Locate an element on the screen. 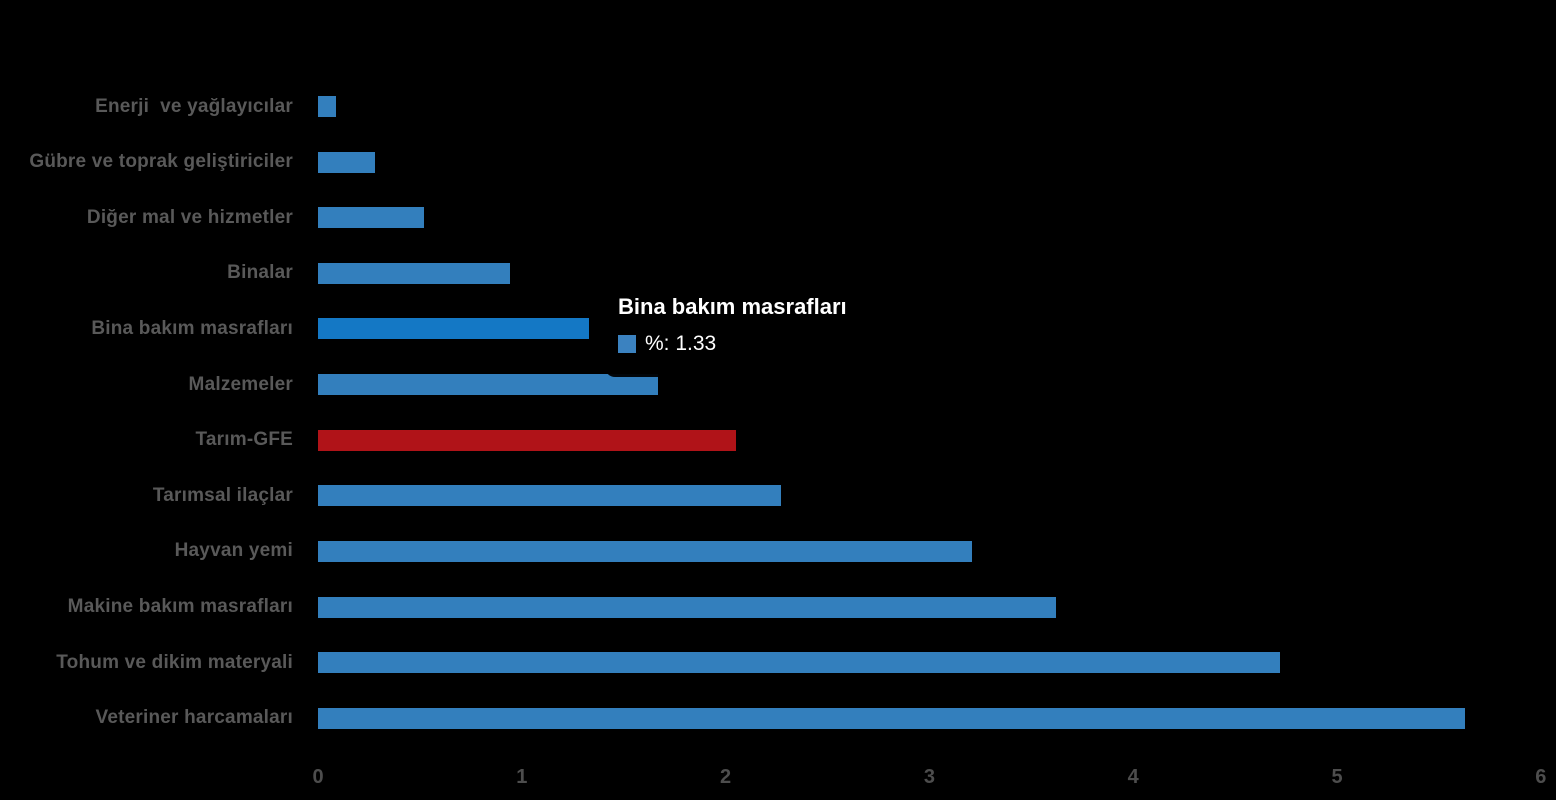  x-axis-tick-label: 0 is located at coordinates (318, 777).